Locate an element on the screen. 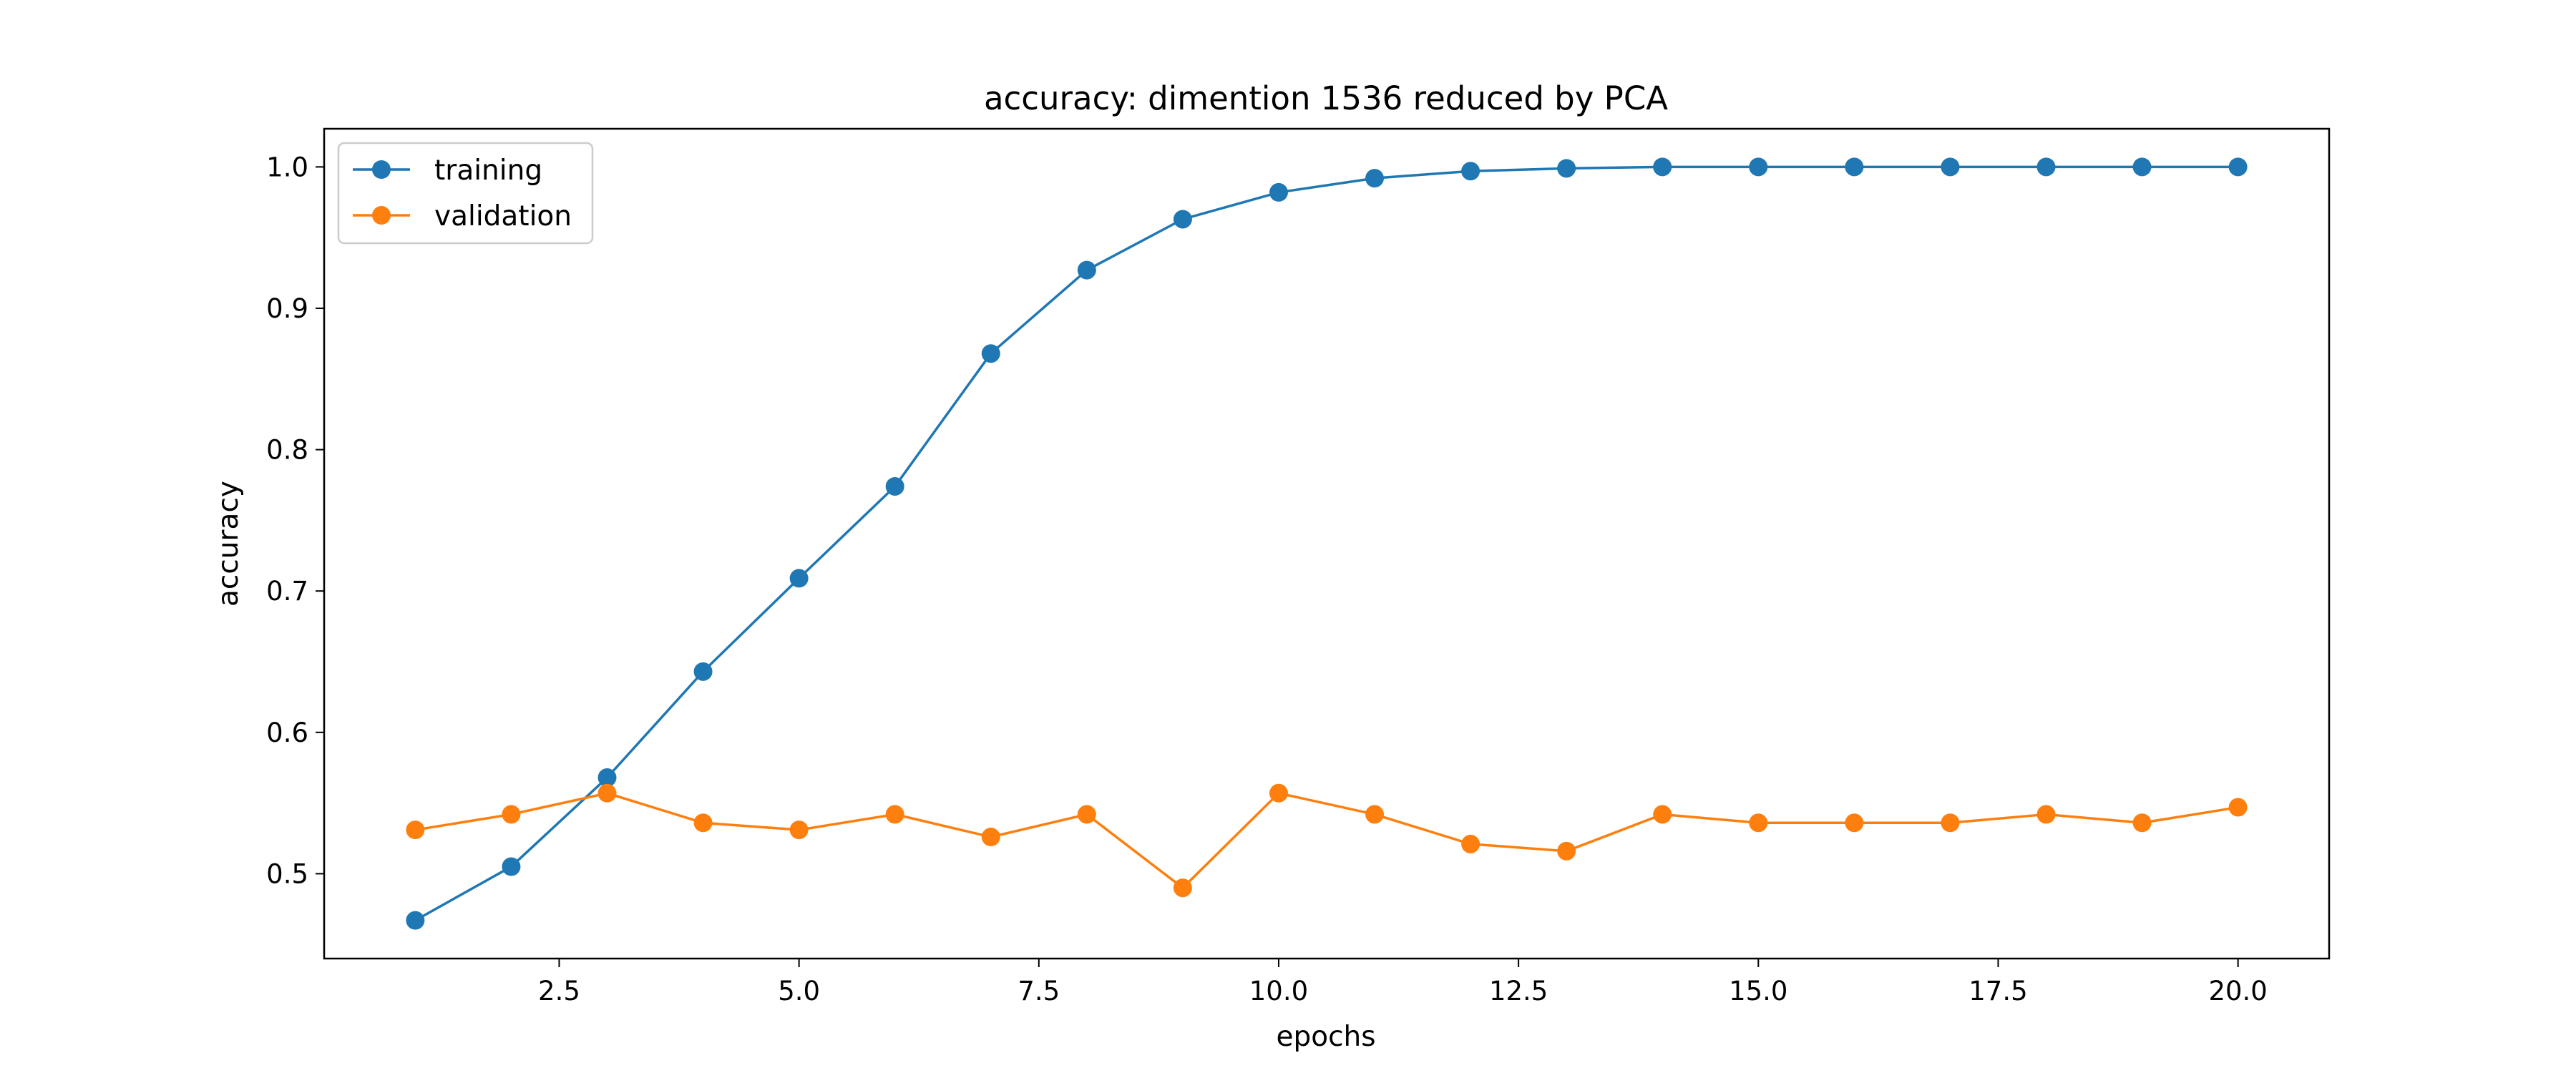  y-tick-label: 0.6 is located at coordinates (287, 732).